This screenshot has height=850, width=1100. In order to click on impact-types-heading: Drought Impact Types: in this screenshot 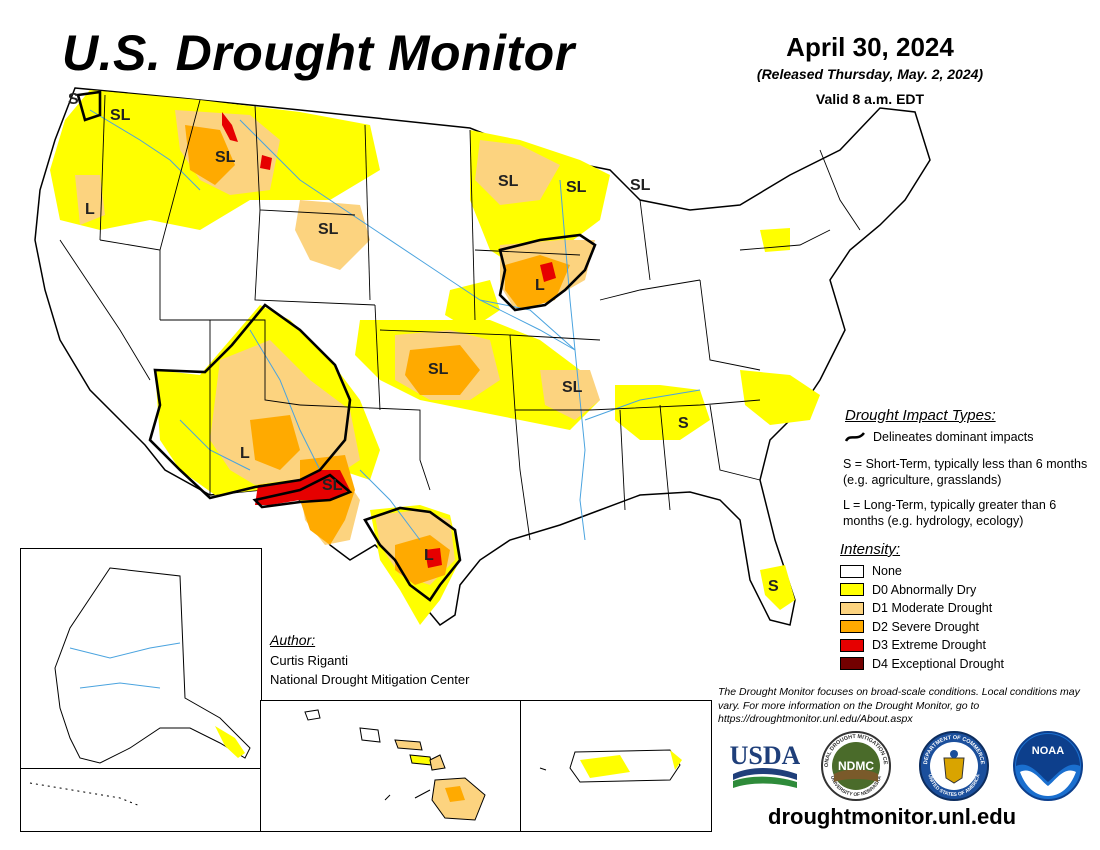, I will do `click(920, 415)`.